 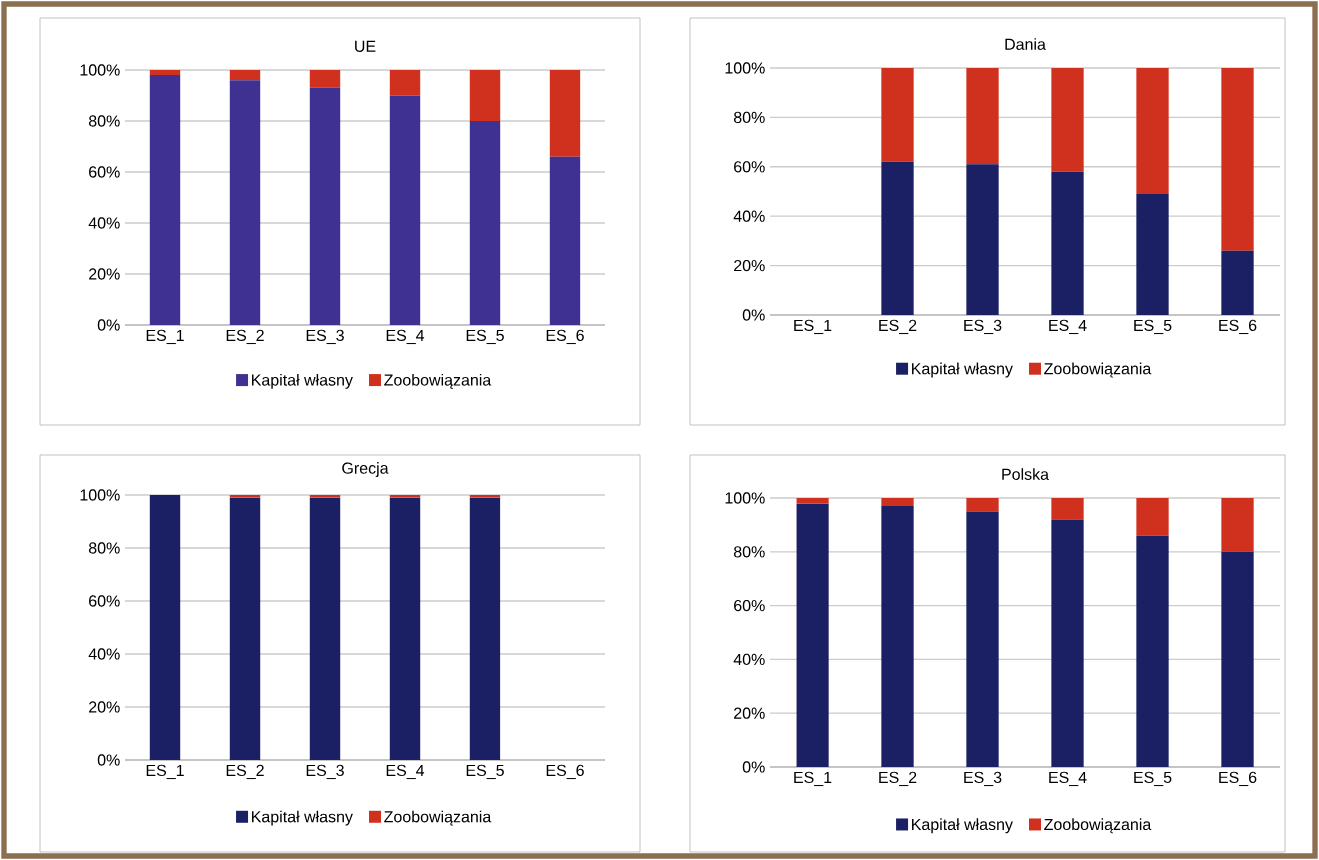 What do you see at coordinates (1026, 474) in the screenshot?
I see `chart-title: Polska` at bounding box center [1026, 474].